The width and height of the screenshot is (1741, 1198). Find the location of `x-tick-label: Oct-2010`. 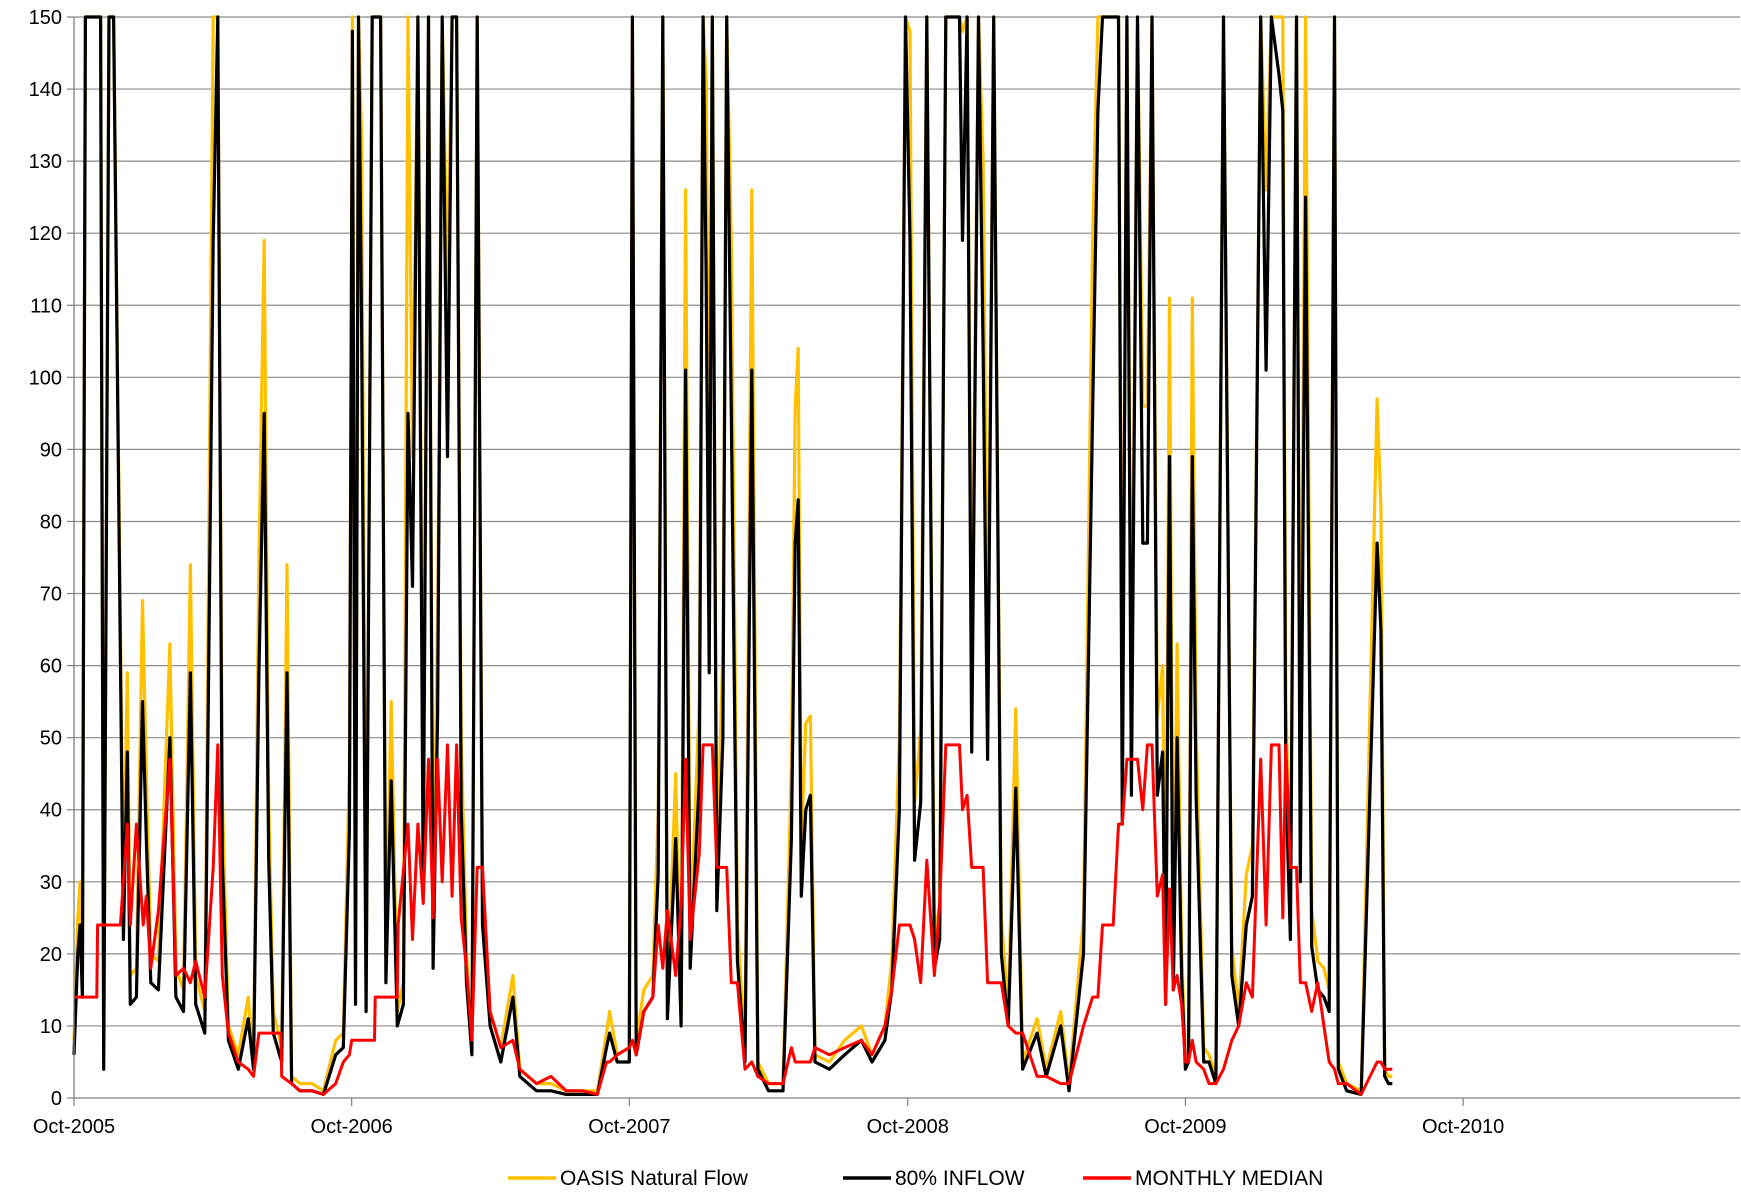

x-tick-label: Oct-2010 is located at coordinates (1463, 1127).